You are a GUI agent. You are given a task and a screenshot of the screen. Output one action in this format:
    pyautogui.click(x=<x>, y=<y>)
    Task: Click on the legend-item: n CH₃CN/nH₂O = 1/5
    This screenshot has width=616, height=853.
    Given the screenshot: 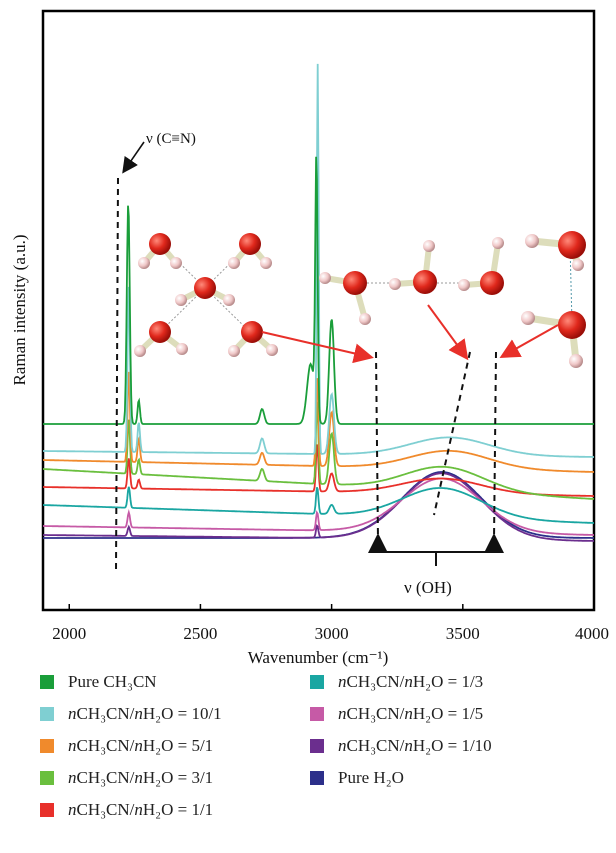 What is the action you would take?
    pyautogui.click(x=396, y=714)
    